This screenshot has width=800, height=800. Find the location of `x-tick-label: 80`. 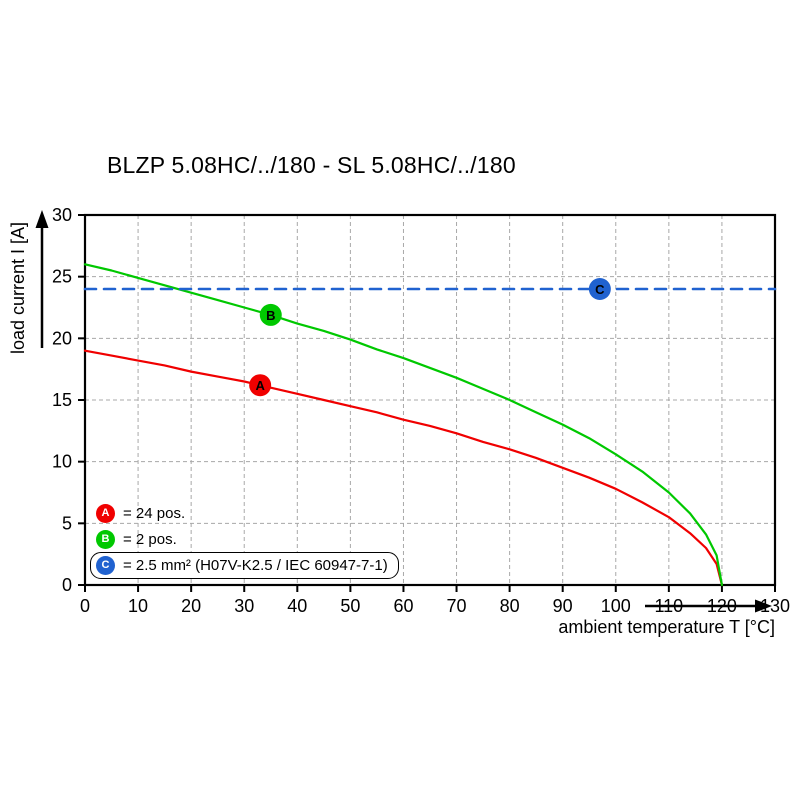

x-tick-label: 80 is located at coordinates (510, 606).